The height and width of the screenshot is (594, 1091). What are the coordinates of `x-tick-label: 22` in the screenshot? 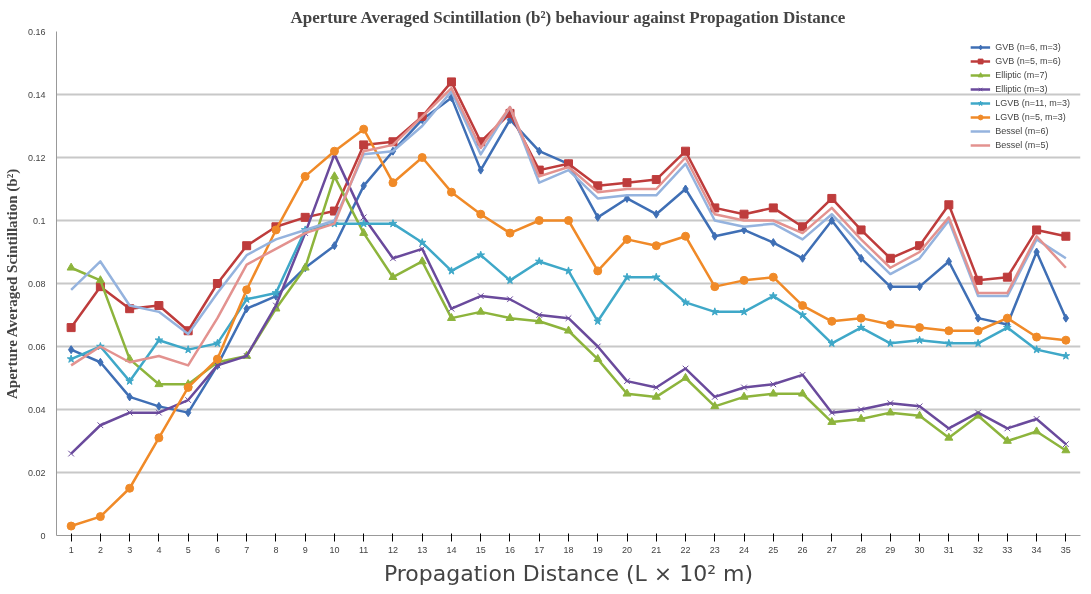 It's located at (685, 549).